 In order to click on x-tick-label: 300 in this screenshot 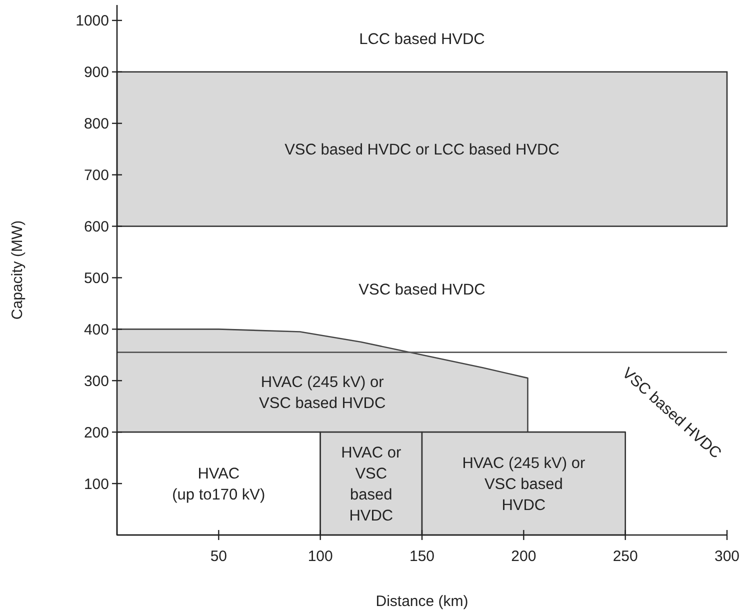, I will do `click(727, 556)`.